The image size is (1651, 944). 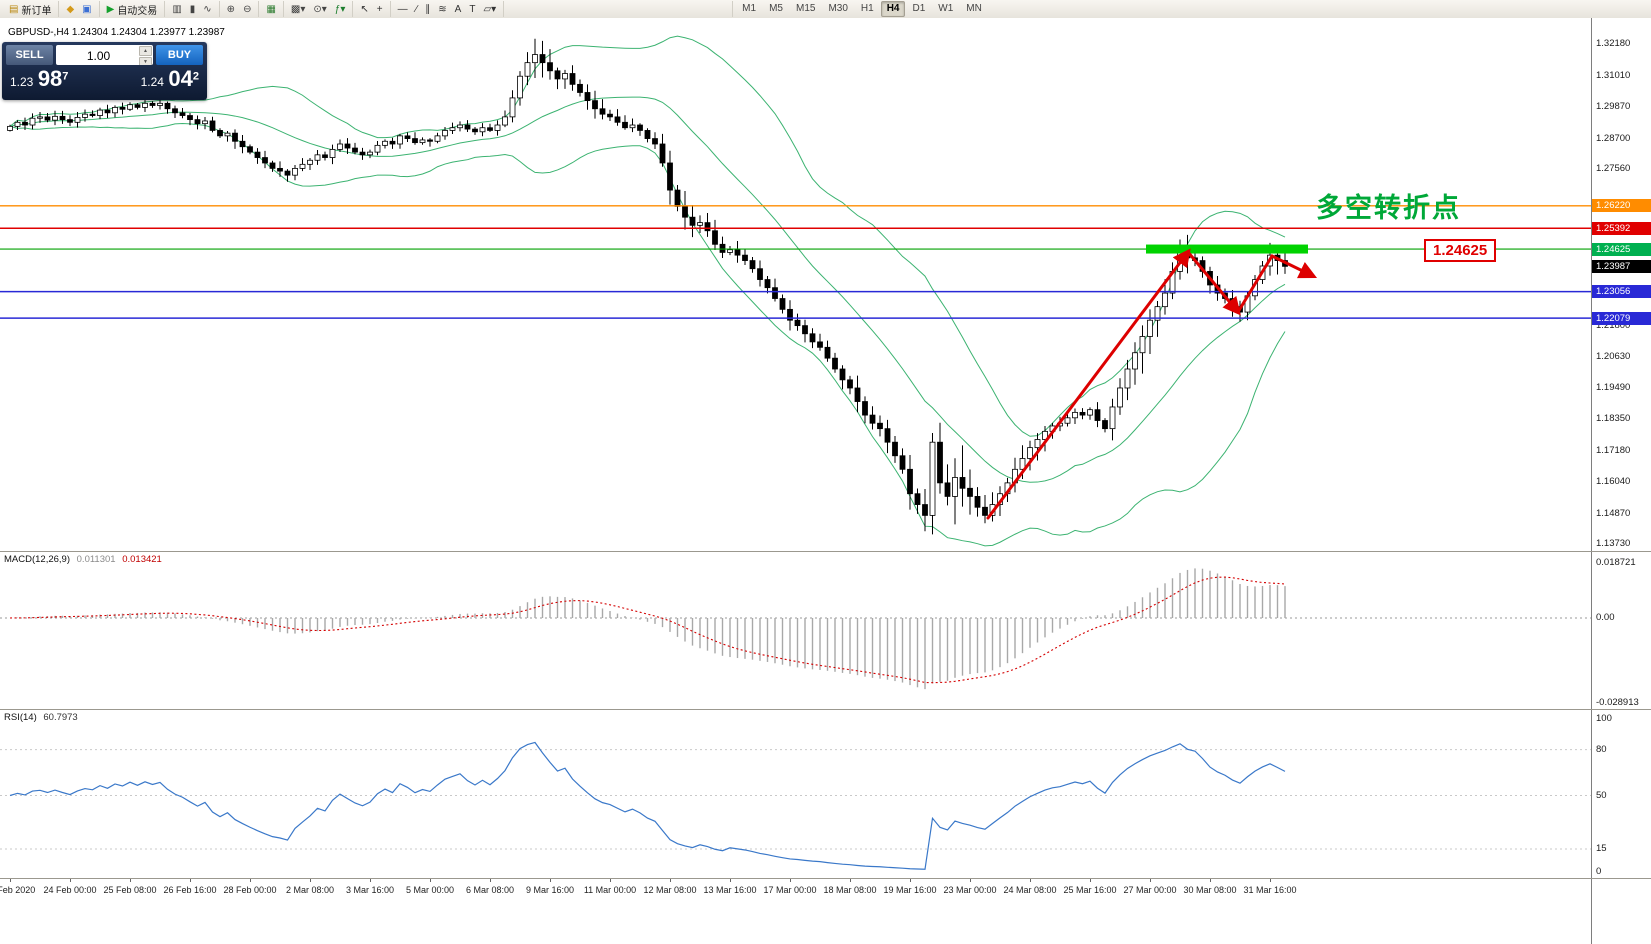 I want to click on label-icon: T, so click(x=472, y=9).